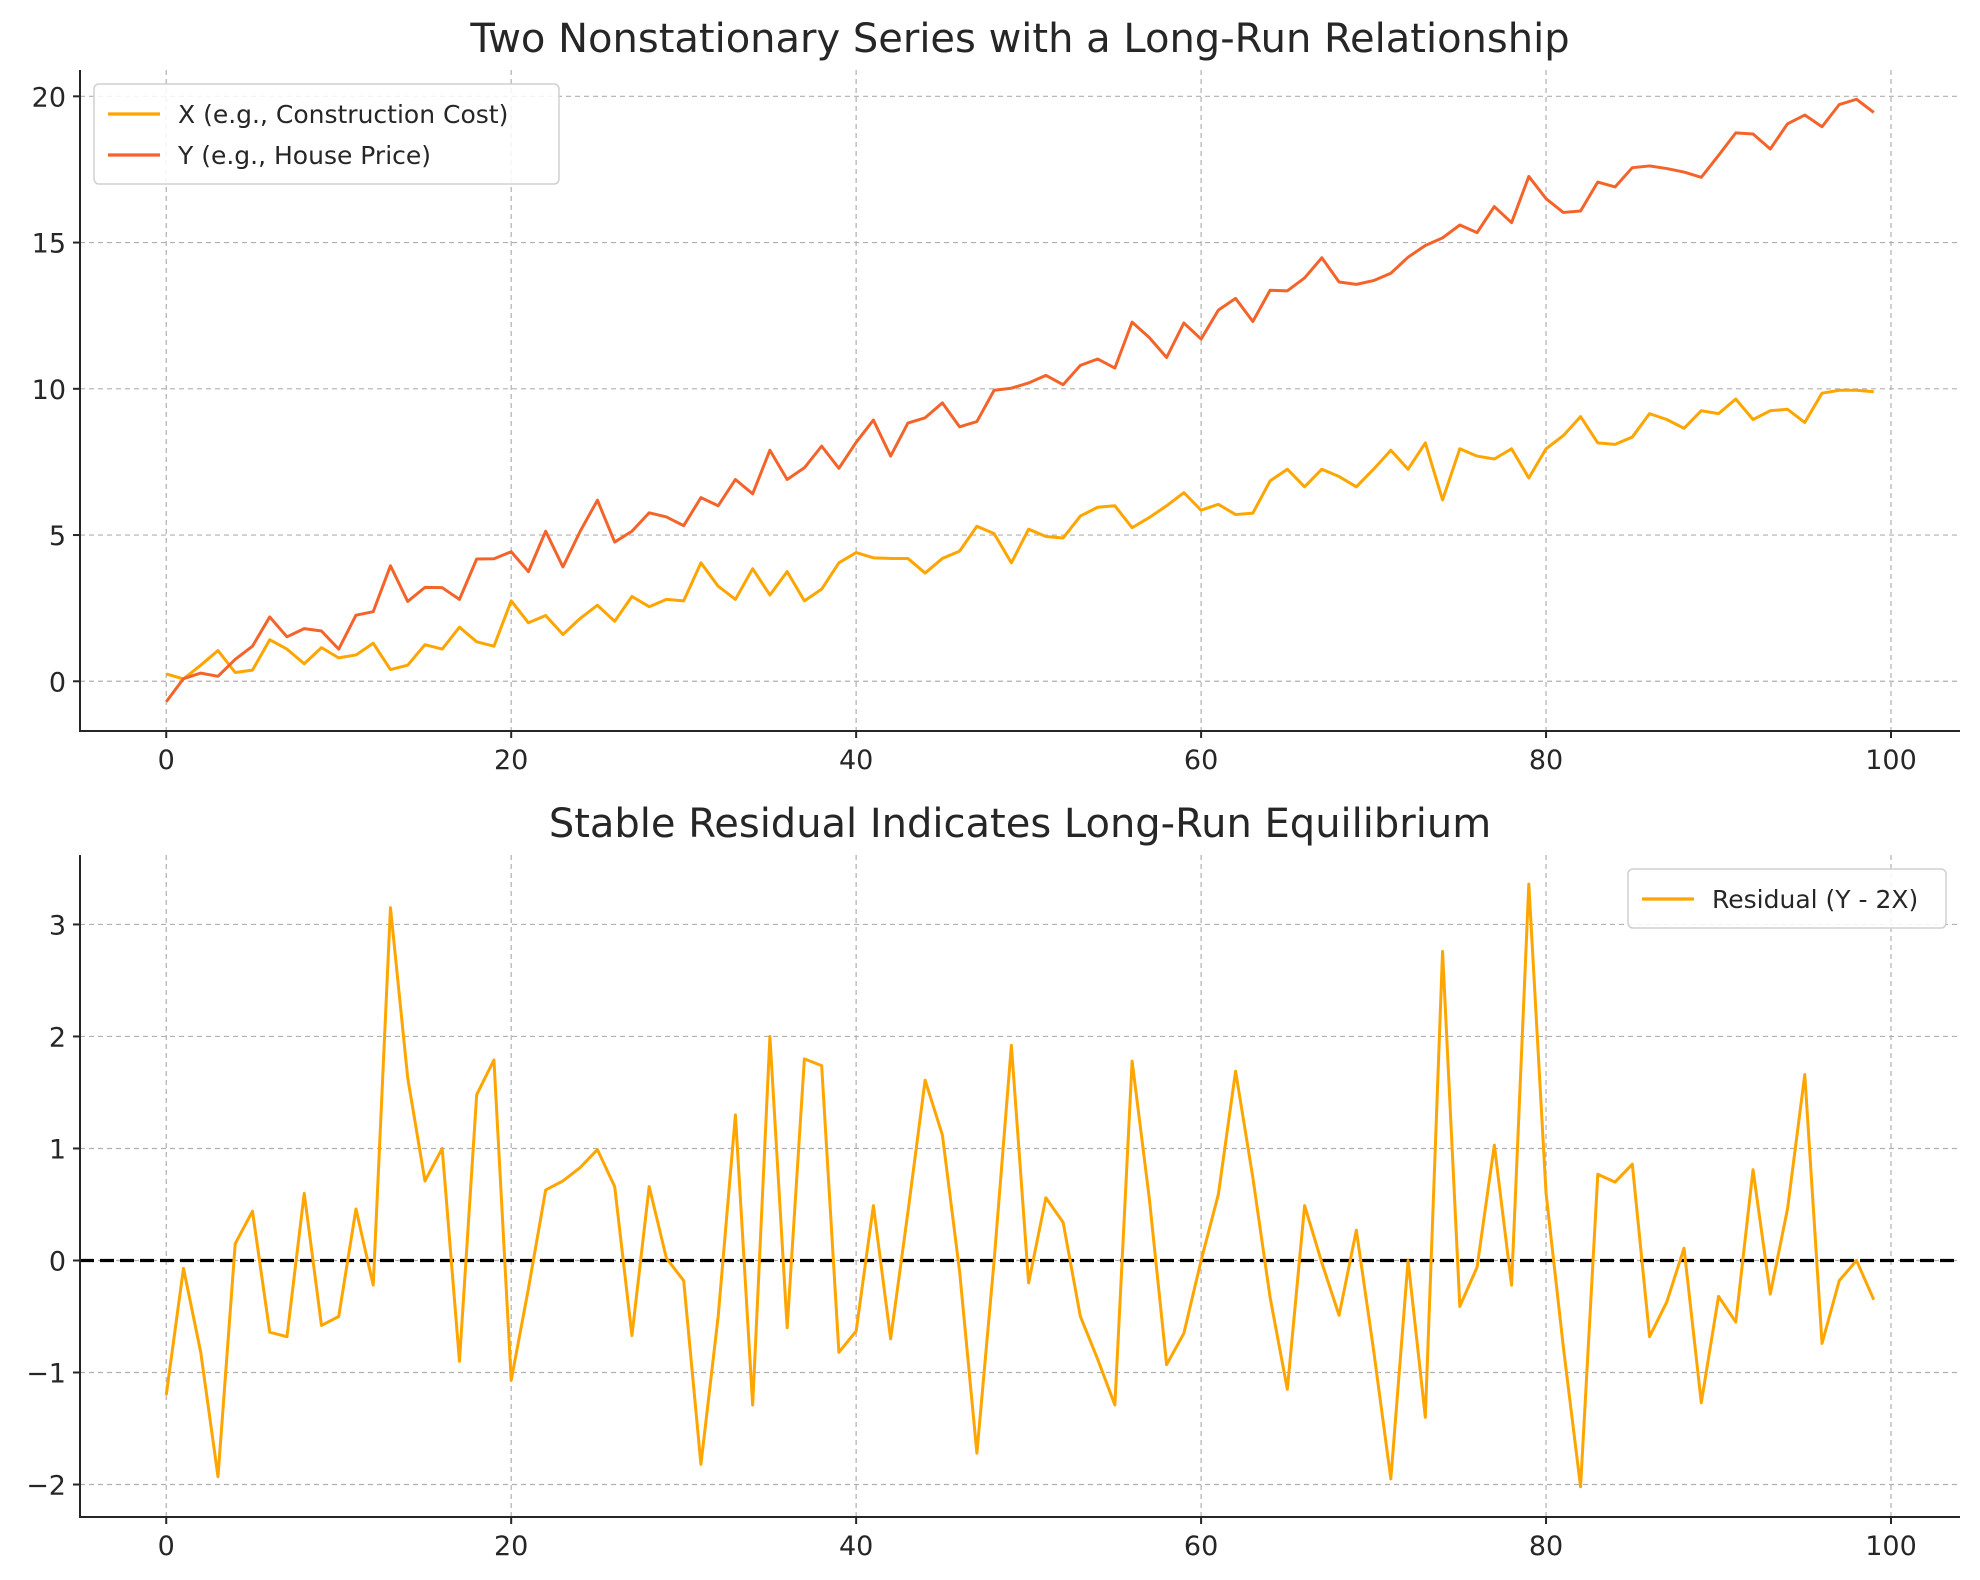 This screenshot has height=1580, width=1980. Describe the element at coordinates (1546, 760) in the screenshot. I see `top-x-tick-label: 80` at that location.